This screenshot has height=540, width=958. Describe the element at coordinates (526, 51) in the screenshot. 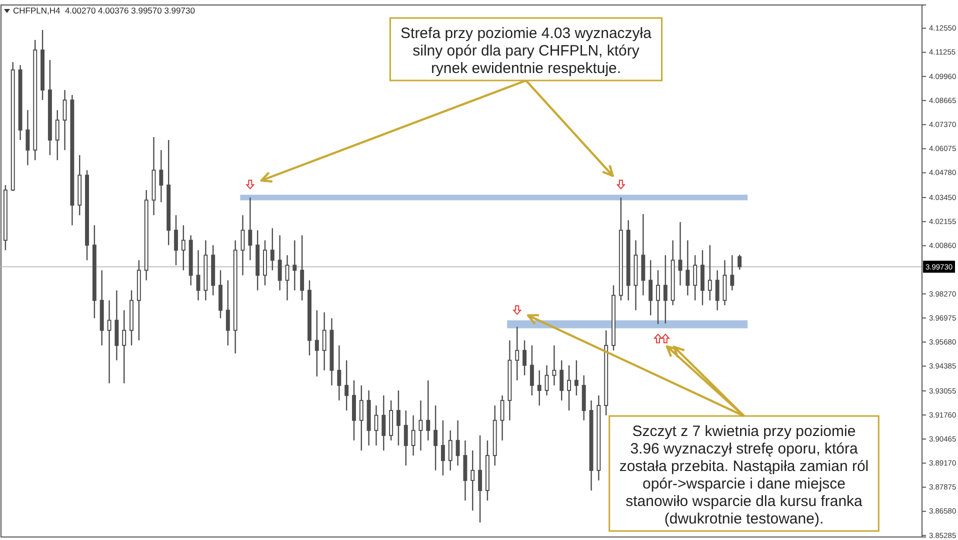

I see `annotation: Strefa przy poziomie 4.03 wyznaczyła silny opór dla pary CHFPLN, który rynek ewidentnie respektuje.` at that location.